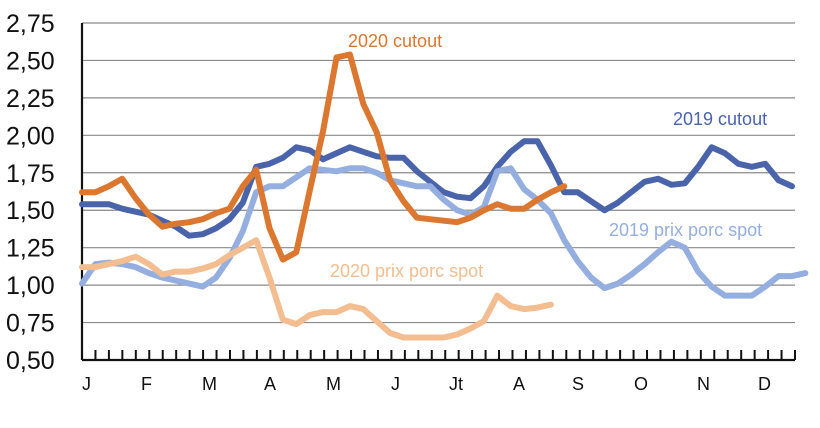  Describe the element at coordinates (30, 286) in the screenshot. I see `y-tick-label: 1,00` at that location.